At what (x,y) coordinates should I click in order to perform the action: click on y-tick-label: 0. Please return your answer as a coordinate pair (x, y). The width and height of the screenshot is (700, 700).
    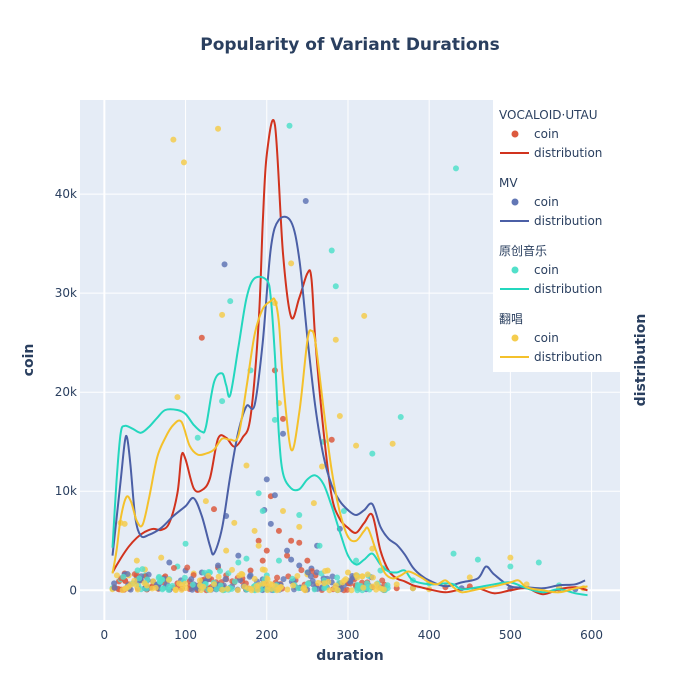
    Looking at the image, I should click on (73, 590).